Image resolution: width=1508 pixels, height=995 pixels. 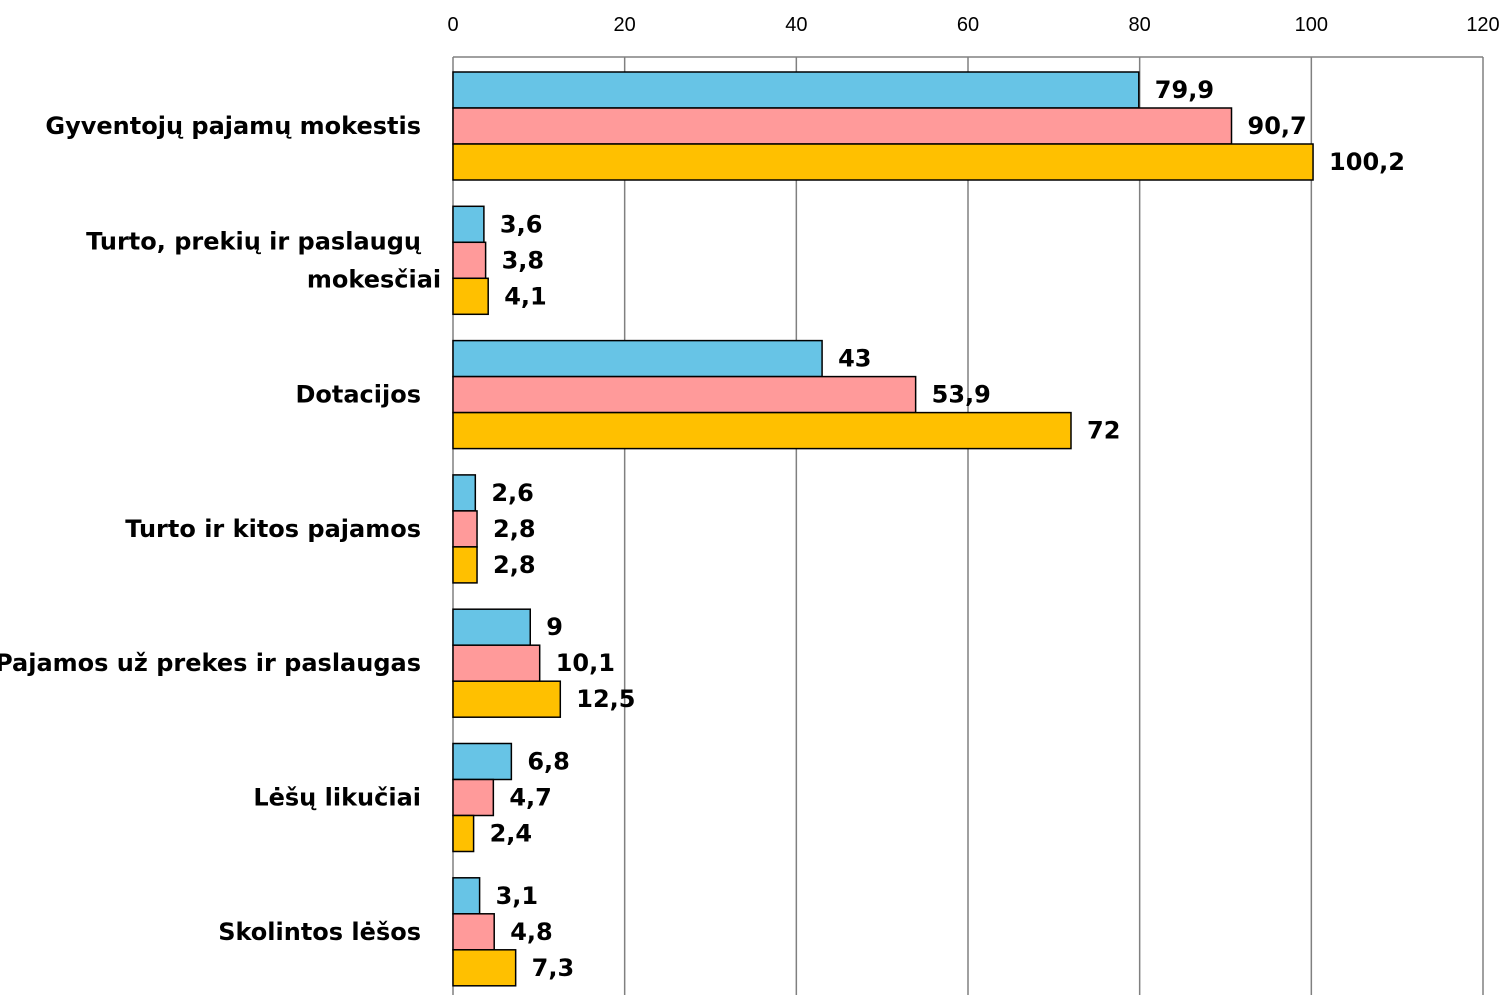 I want to click on x-tick-label: 60, so click(x=968, y=25).